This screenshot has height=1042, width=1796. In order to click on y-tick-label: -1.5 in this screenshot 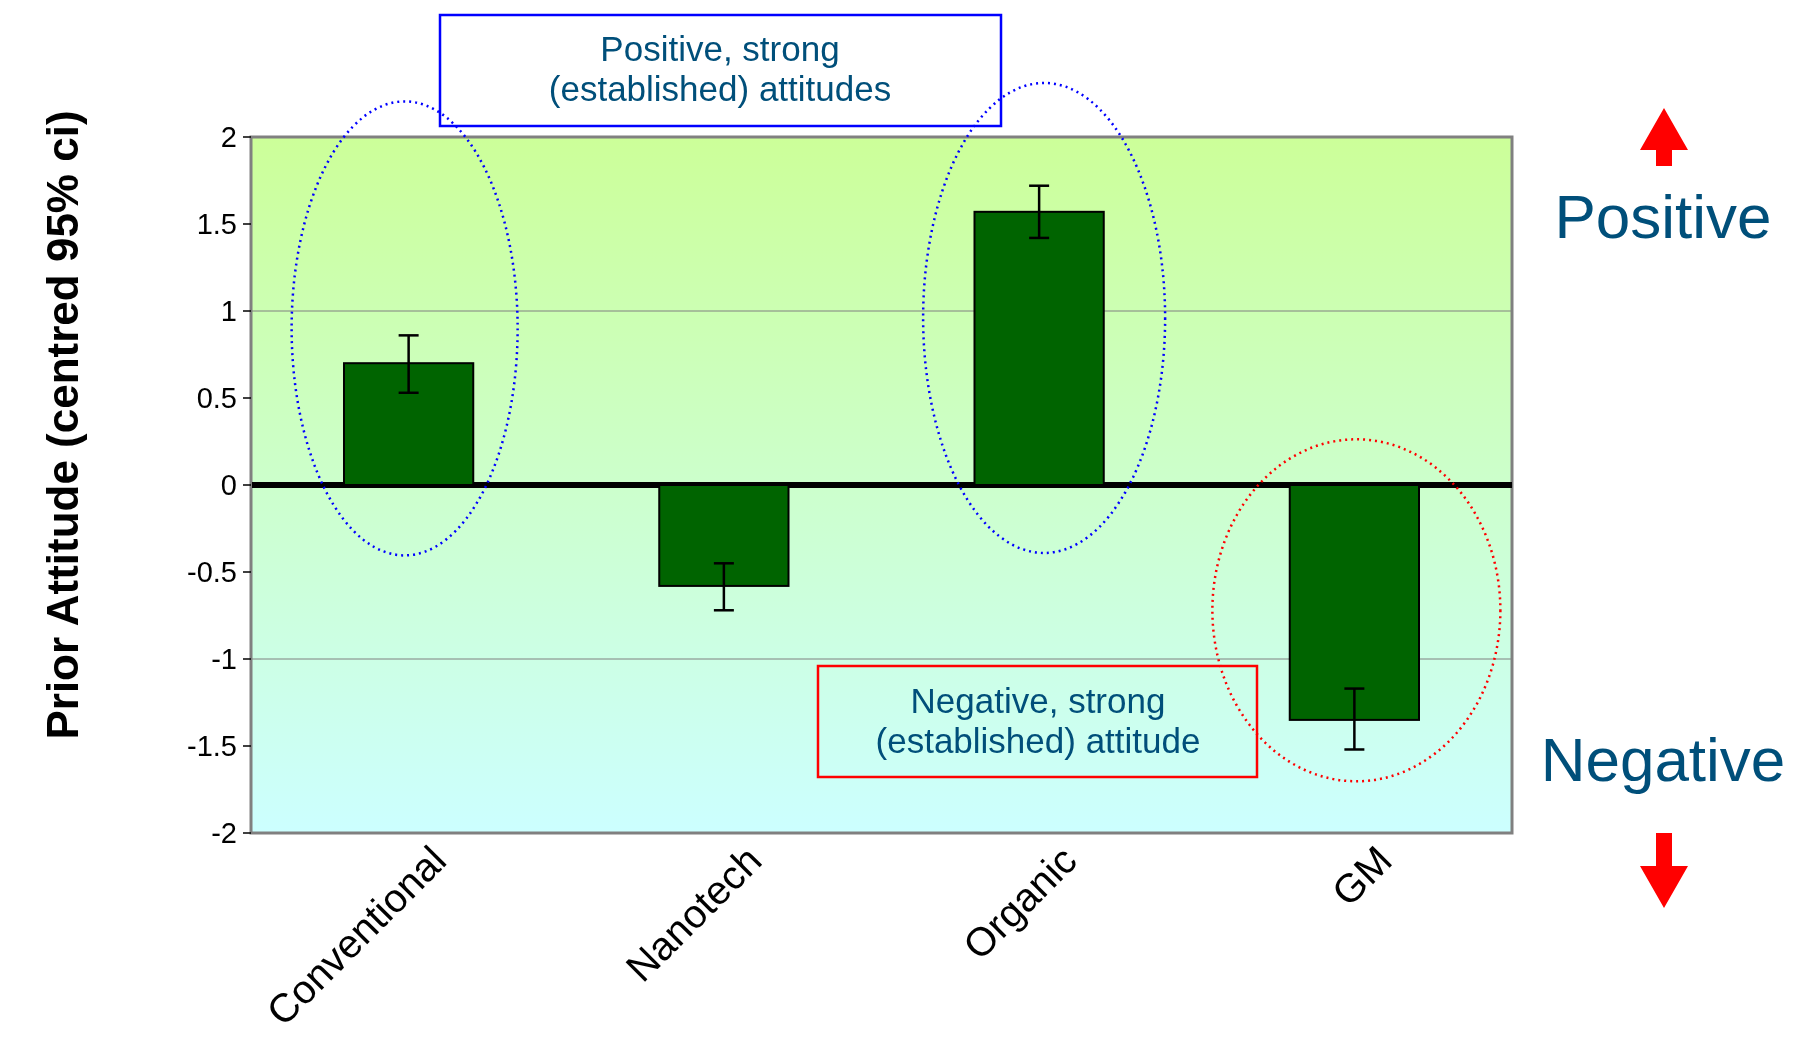, I will do `click(212, 746)`.